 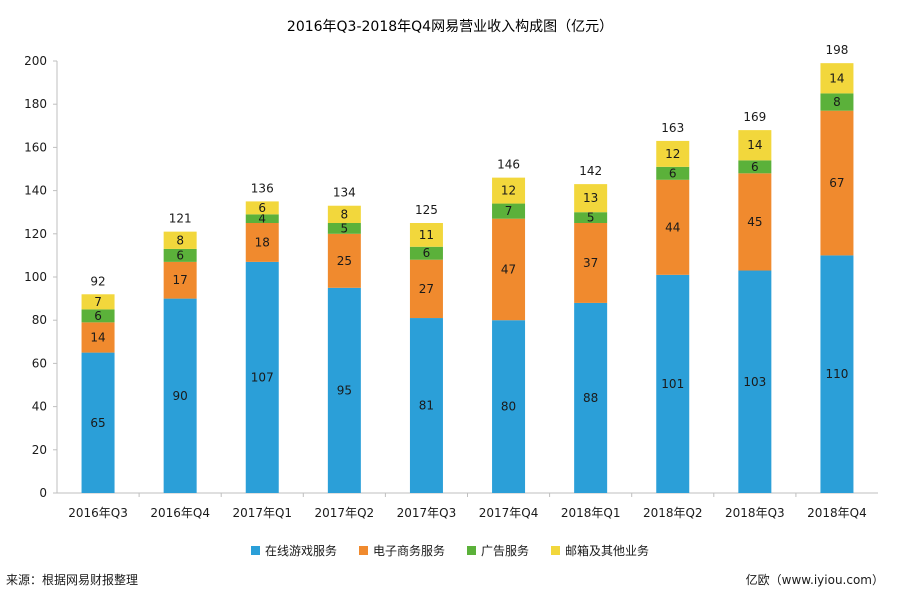 I want to click on total-label: 146, so click(x=508, y=165).